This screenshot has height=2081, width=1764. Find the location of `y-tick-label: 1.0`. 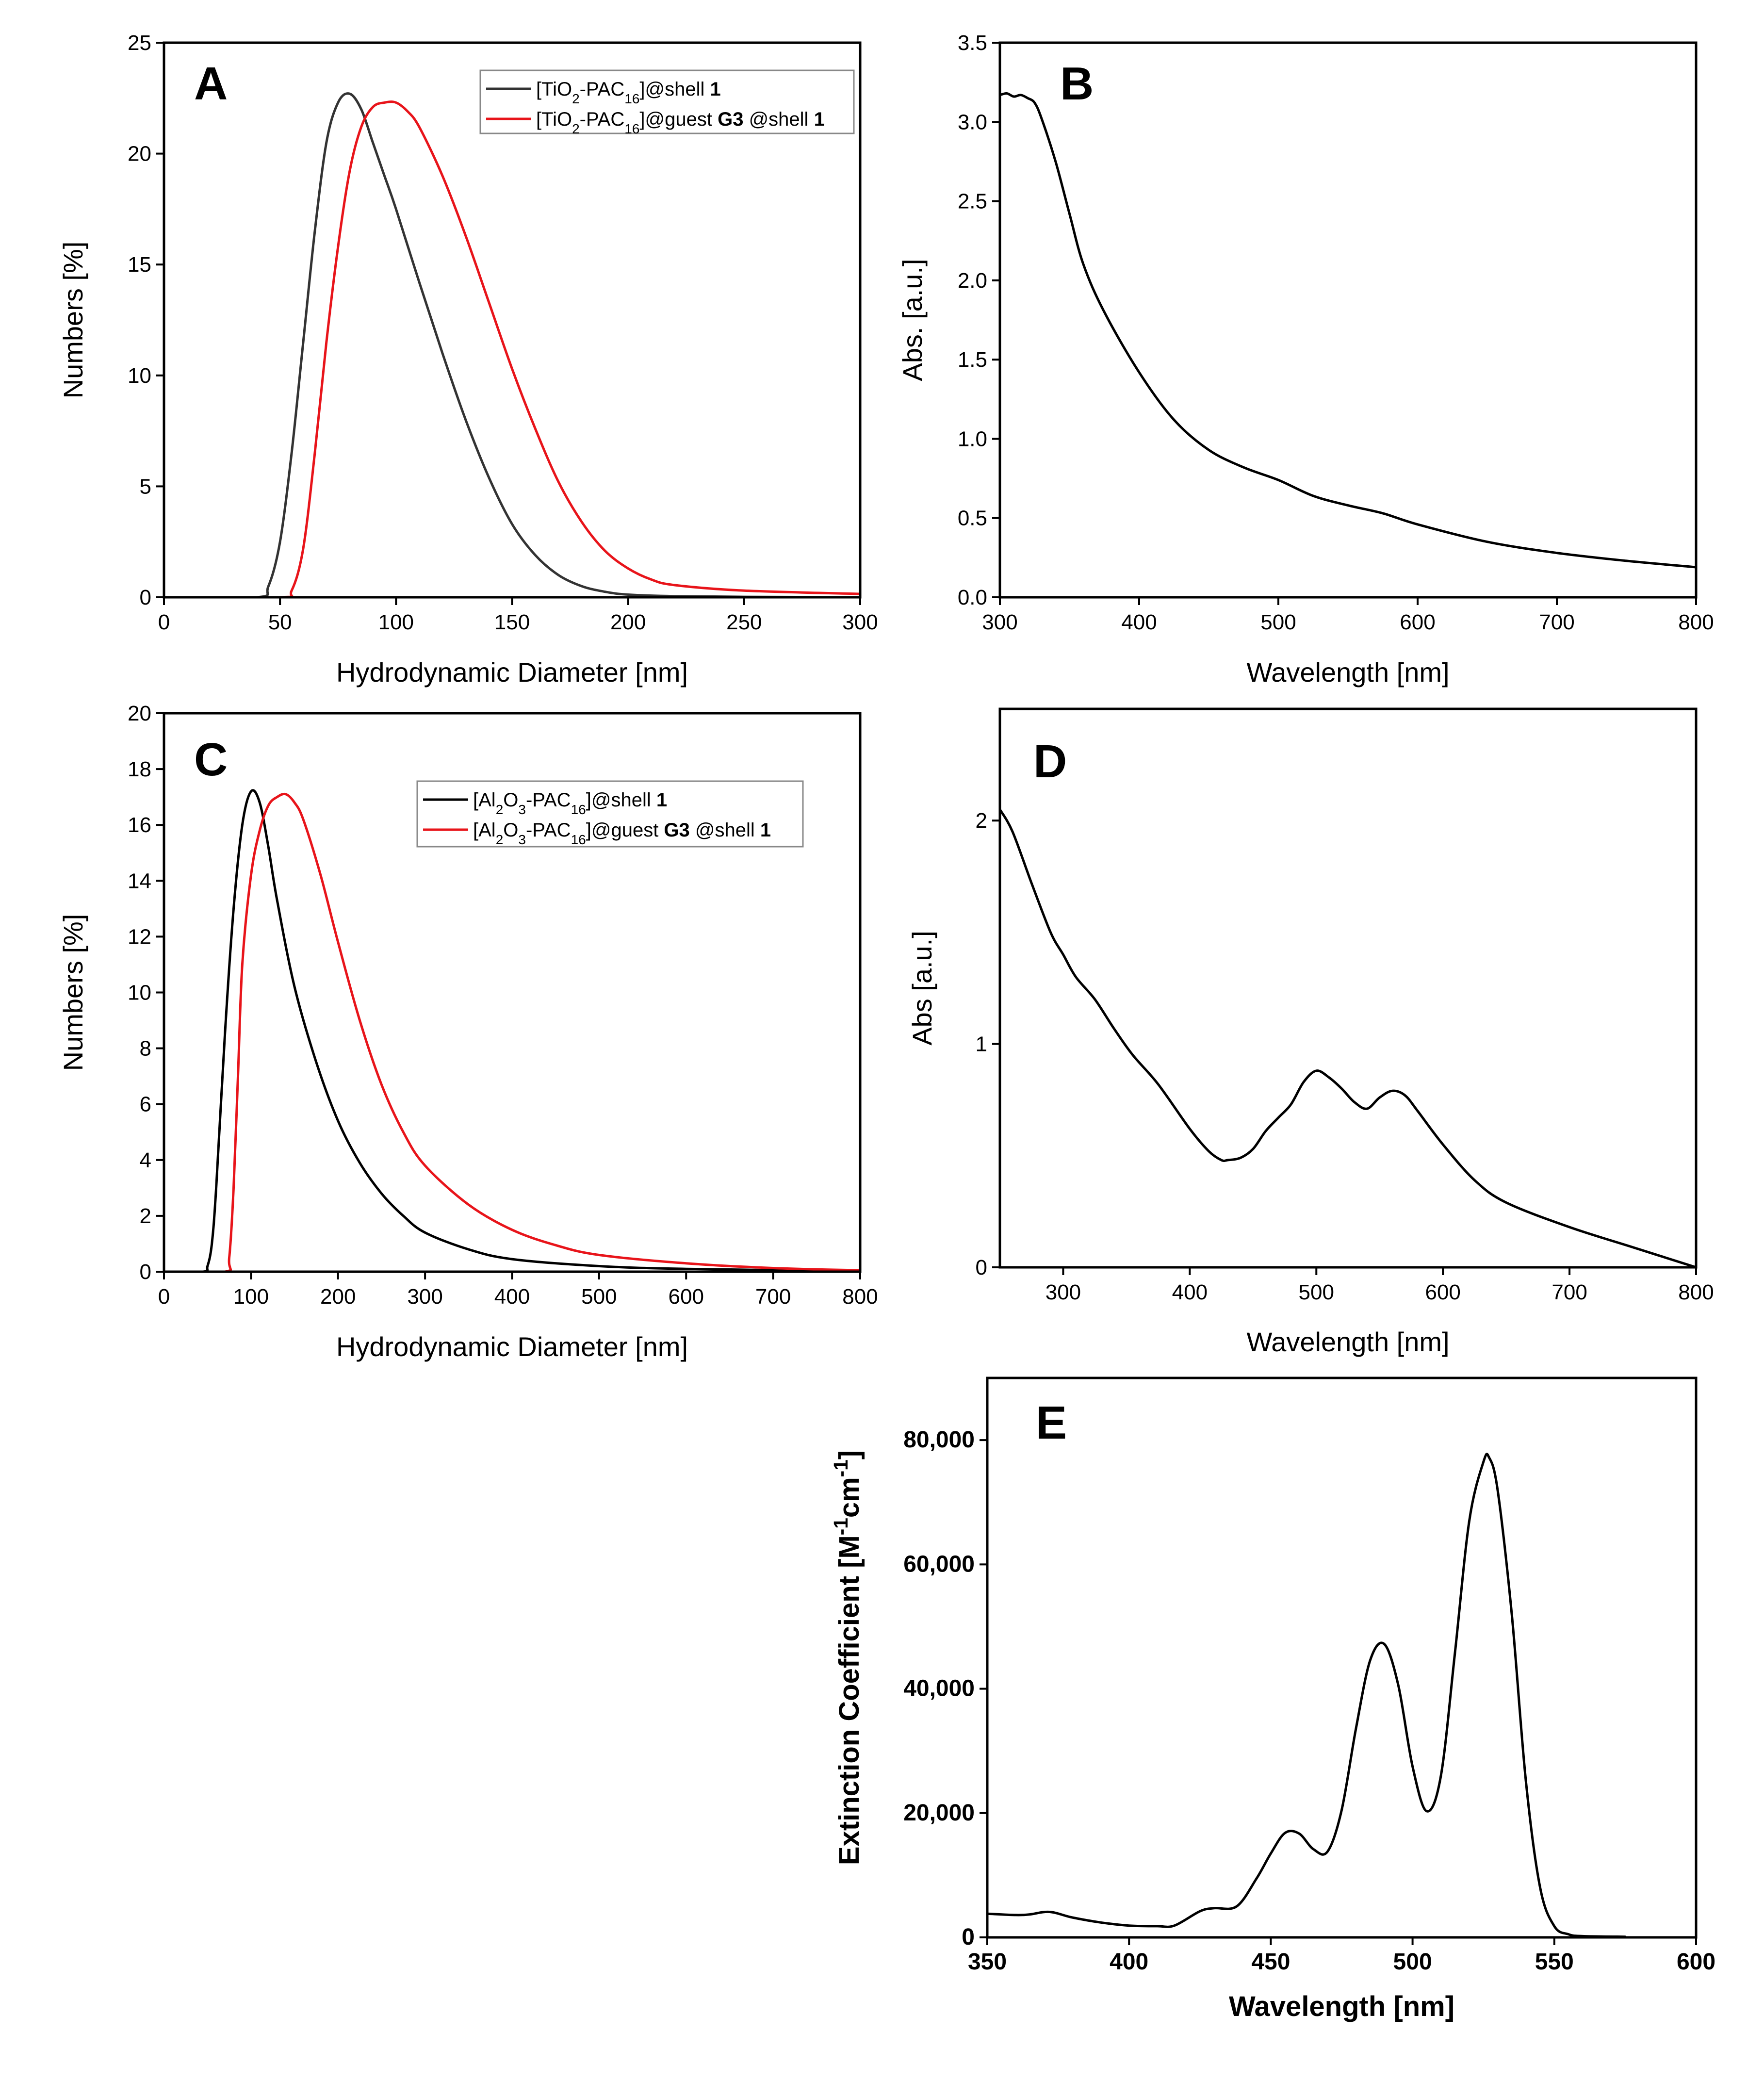

y-tick-label: 1.0 is located at coordinates (972, 439).